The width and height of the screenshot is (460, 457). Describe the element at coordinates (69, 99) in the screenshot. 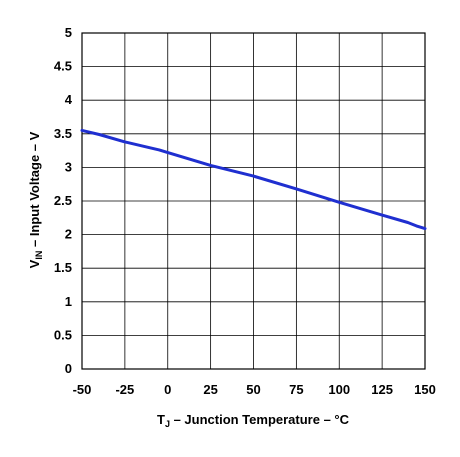

I see `y-tick-label: 4` at that location.